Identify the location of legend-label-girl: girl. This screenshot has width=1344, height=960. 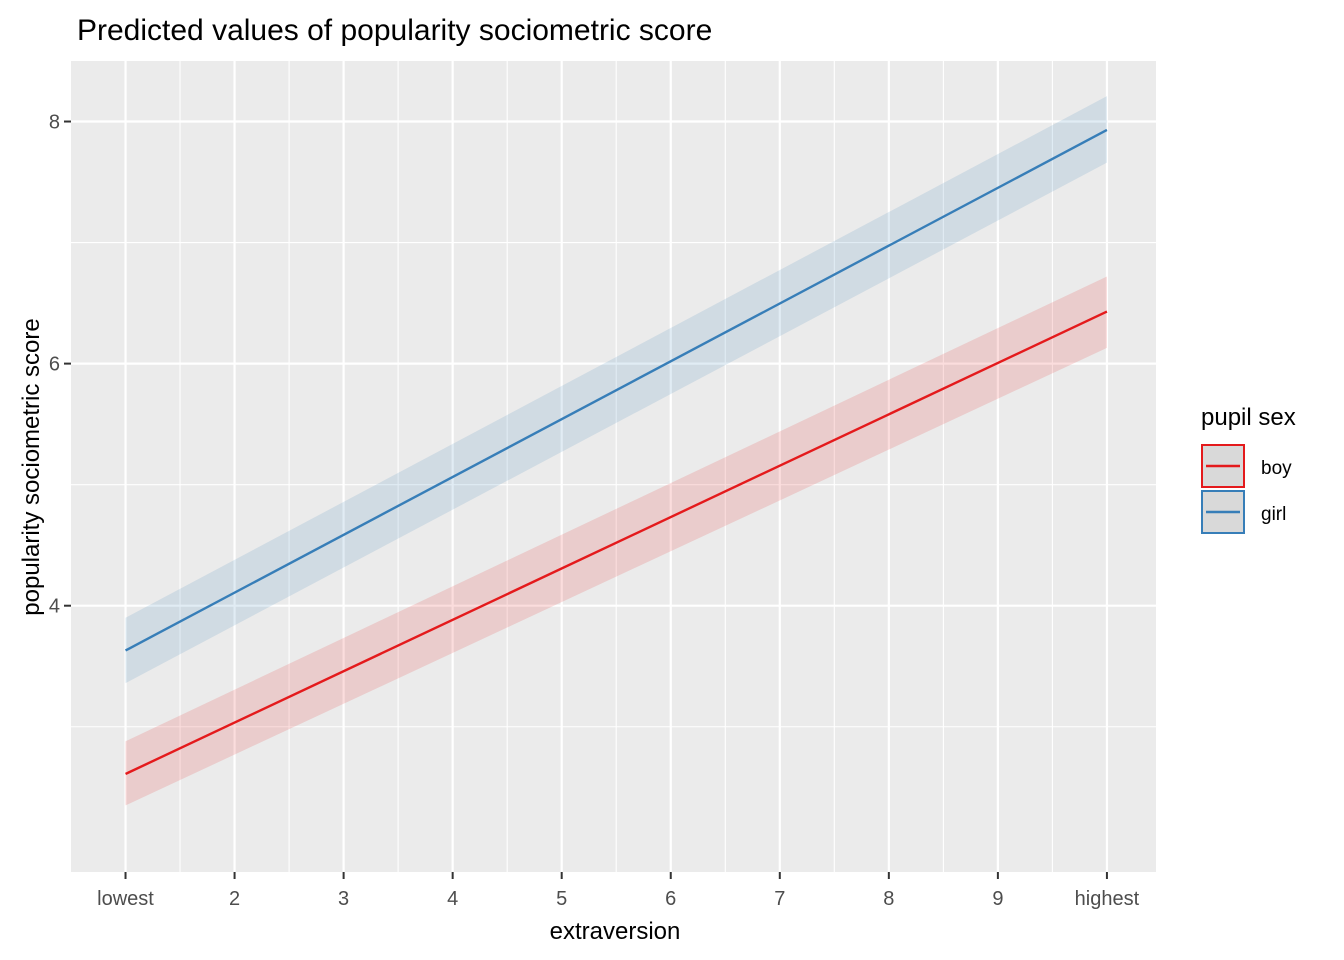
(1273, 514).